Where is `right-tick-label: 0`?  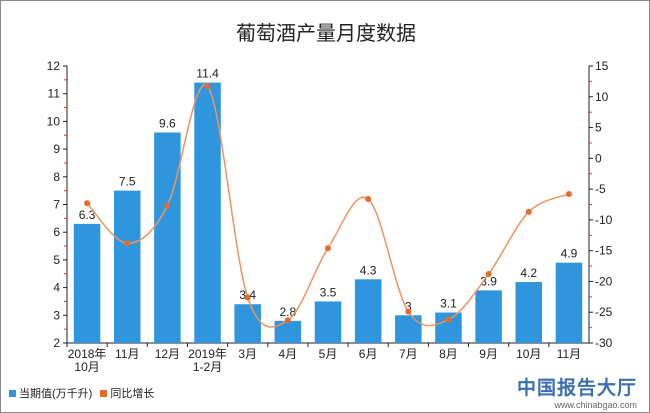 right-tick-label: 0 is located at coordinates (598, 158).